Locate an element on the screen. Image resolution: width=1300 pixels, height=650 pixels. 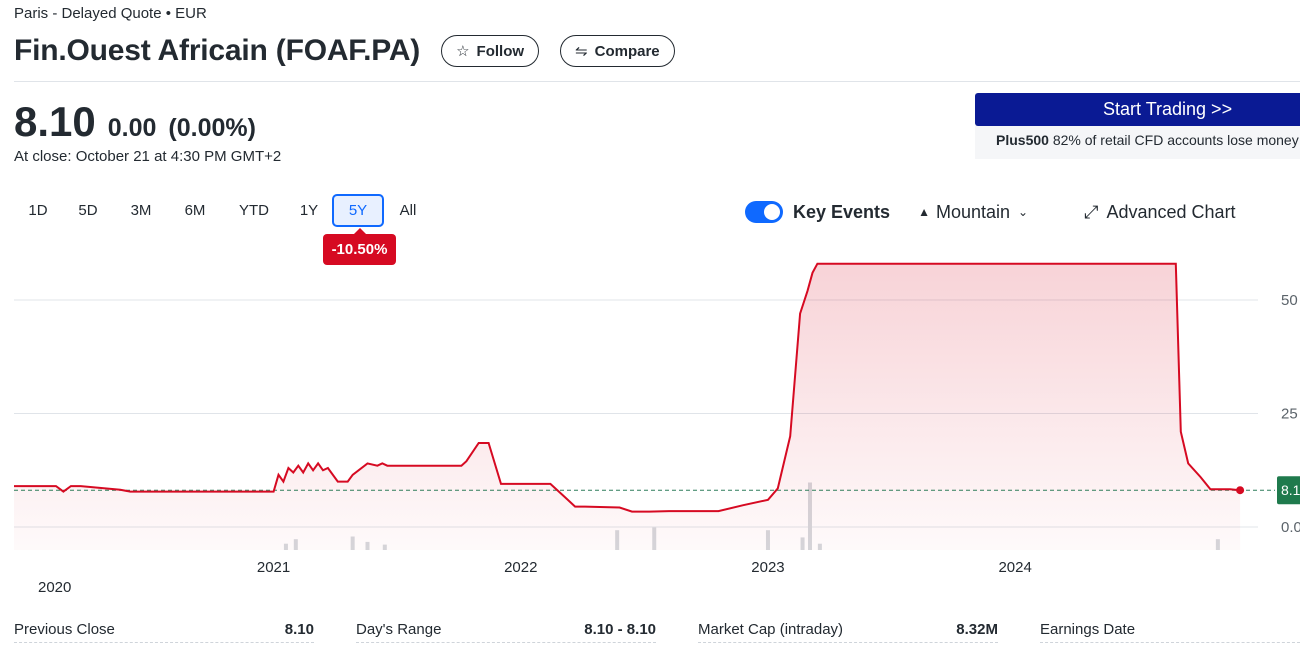
stat-label: Earnings Date is located at coordinates (1088, 629).